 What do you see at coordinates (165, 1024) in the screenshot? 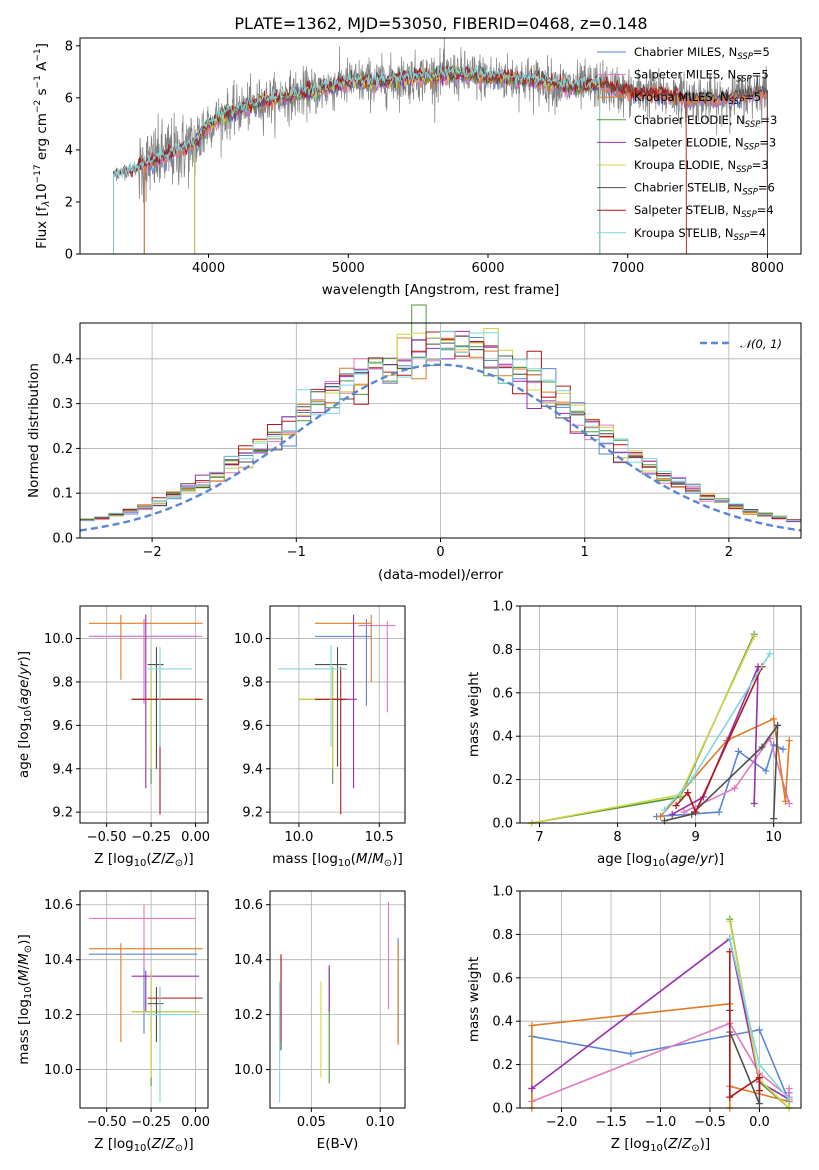
I see `mass-Z-errorbar-kroupa-elodie` at bounding box center [165, 1024].